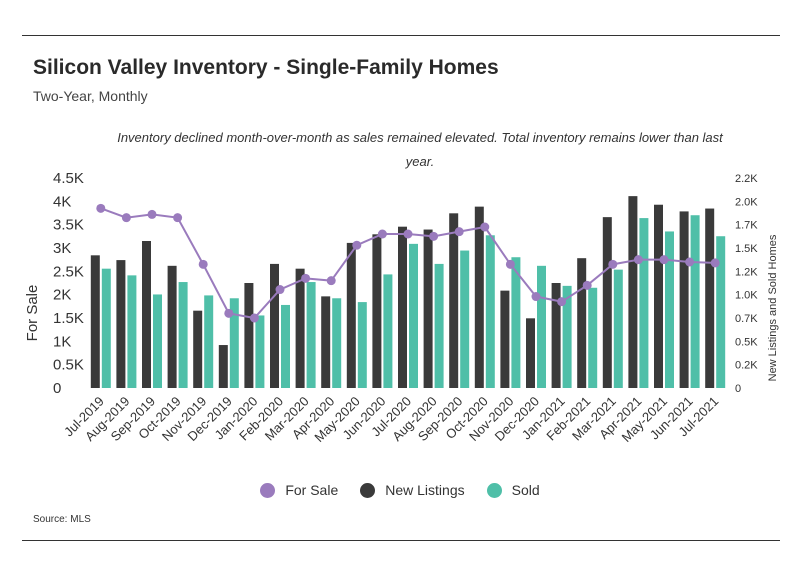  What do you see at coordinates (32, 313) in the screenshot?
I see `y-axis-title: For Sale` at bounding box center [32, 313].